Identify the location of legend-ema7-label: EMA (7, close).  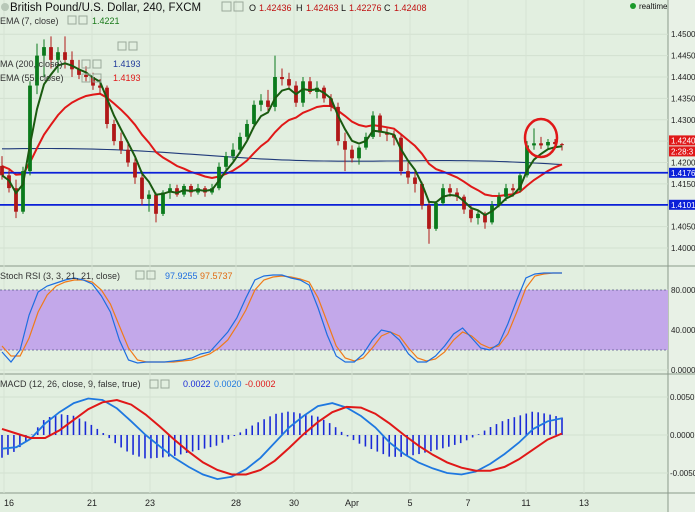
(29, 21).